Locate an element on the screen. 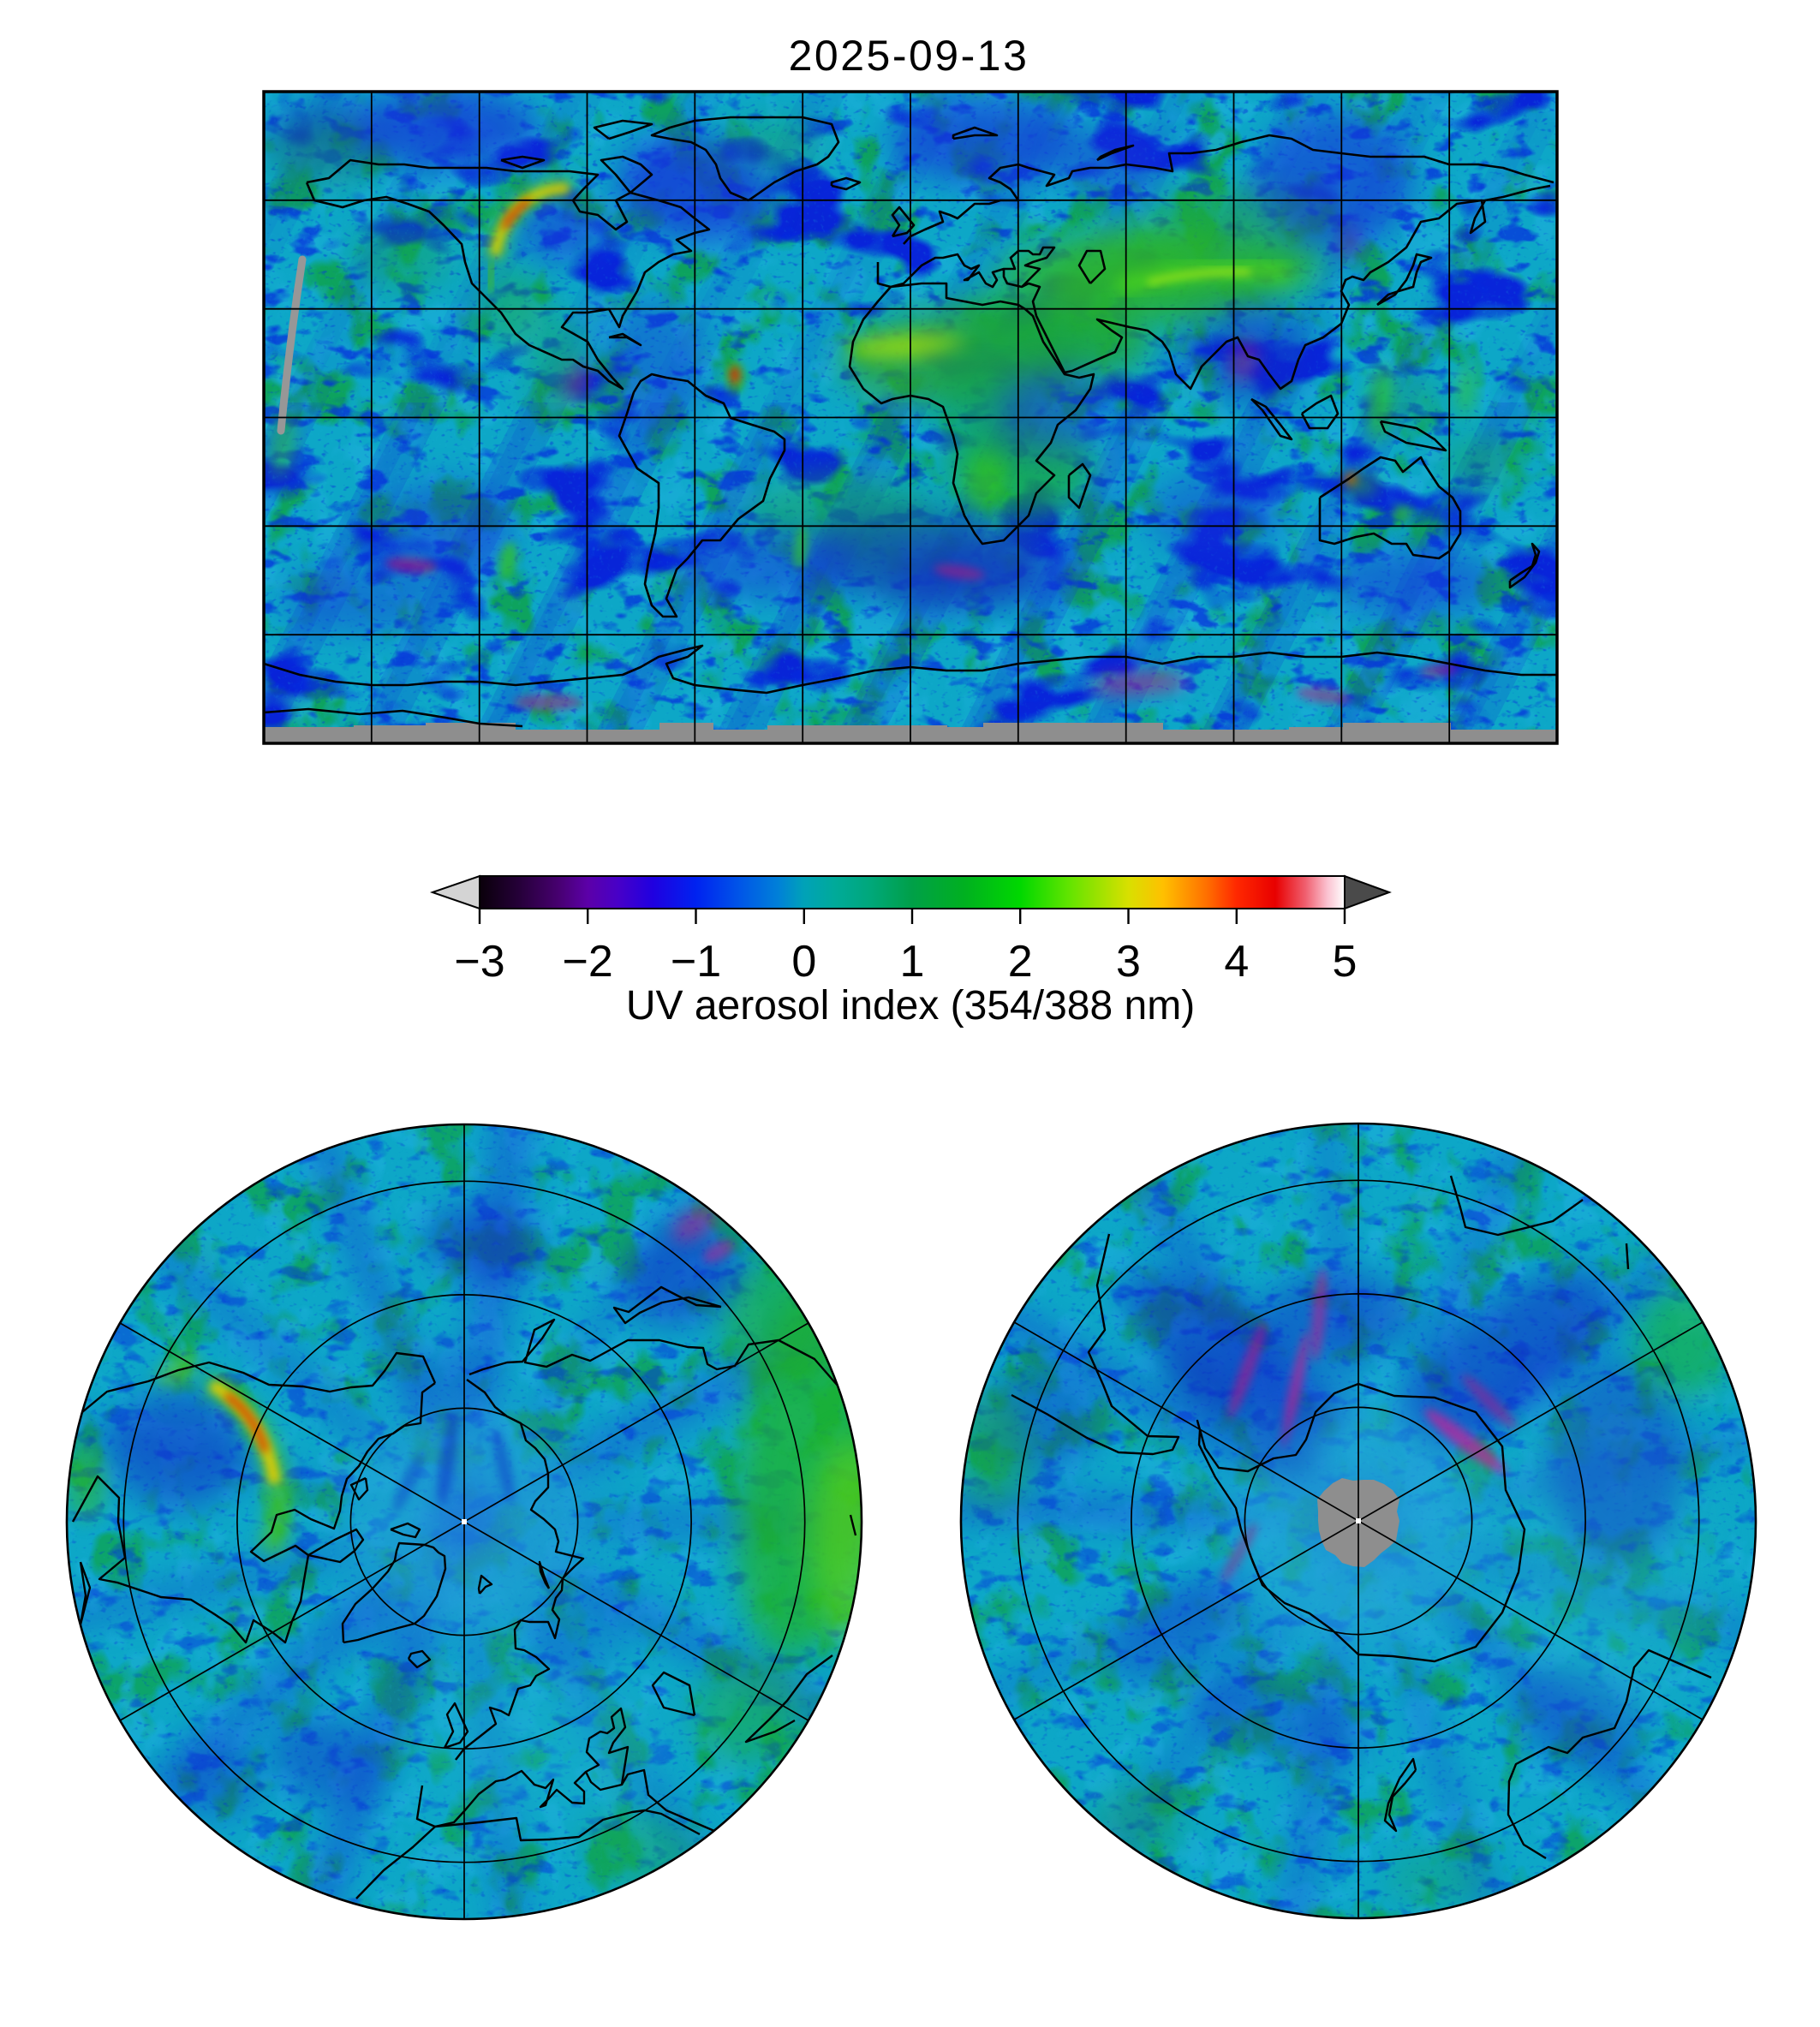 This screenshot has width=1820, height=2027. svg-text: −2 is located at coordinates (588, 962).